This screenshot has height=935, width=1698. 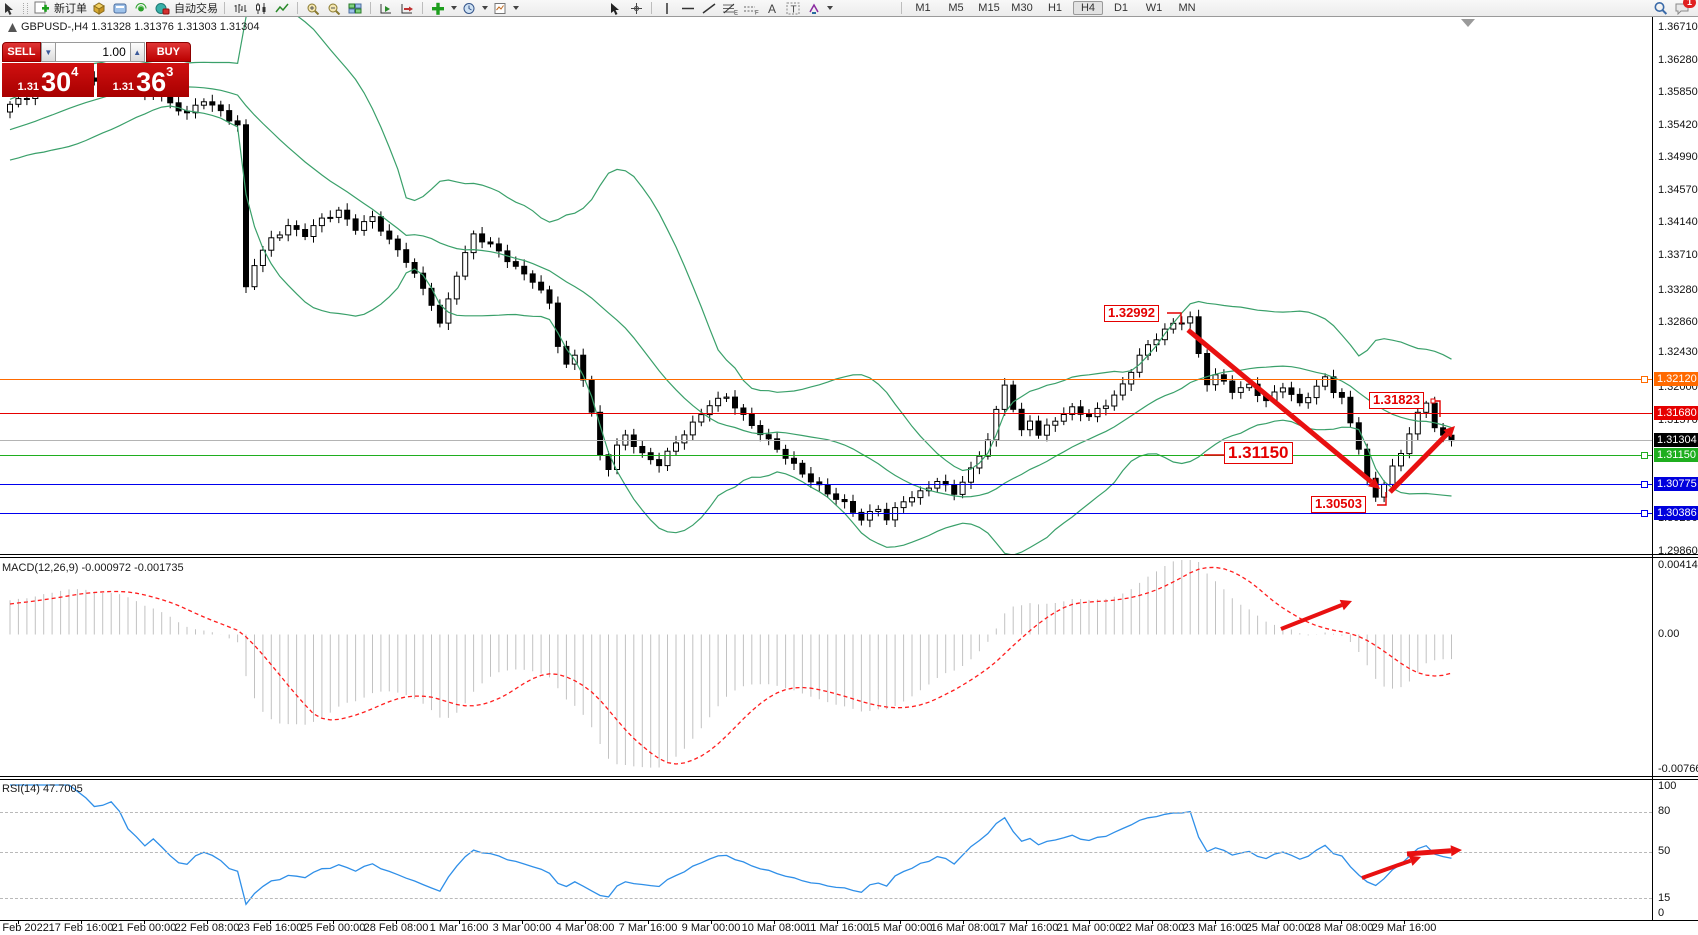 I want to click on price-annotation-label: 1.30503, so click(x=1338, y=504).